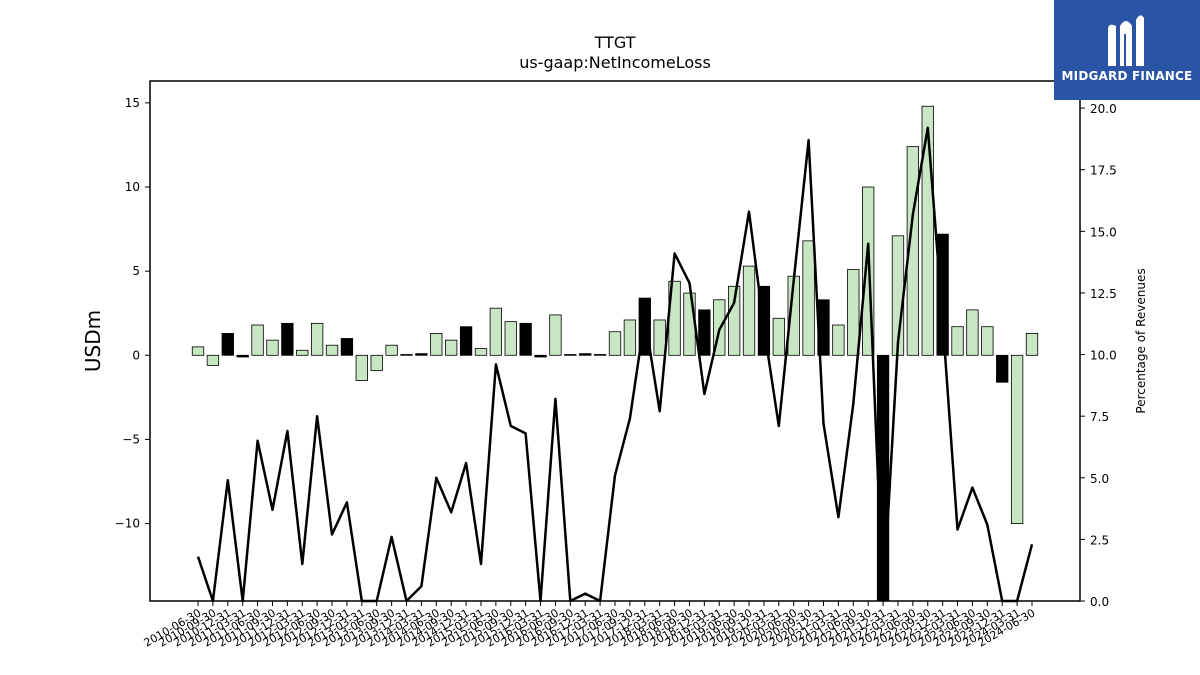 The height and width of the screenshot is (675, 1200). I want to click on logo-text: MIDGARD FINANCE, so click(1127, 76).